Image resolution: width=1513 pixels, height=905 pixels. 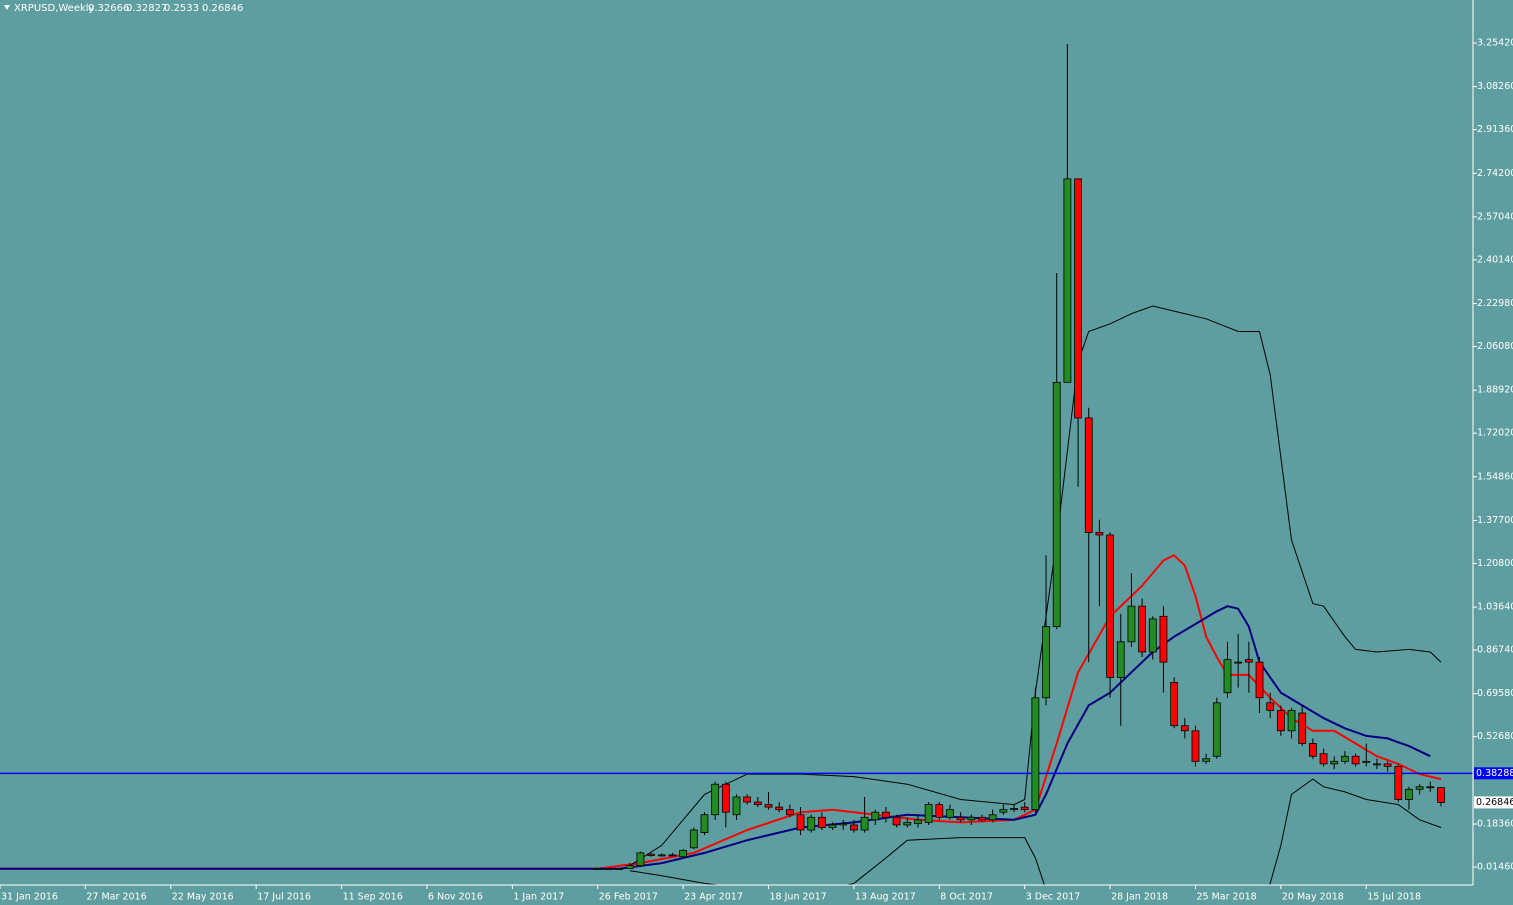 I want to click on y-tick-label: 3.08260, so click(x=1495, y=86).